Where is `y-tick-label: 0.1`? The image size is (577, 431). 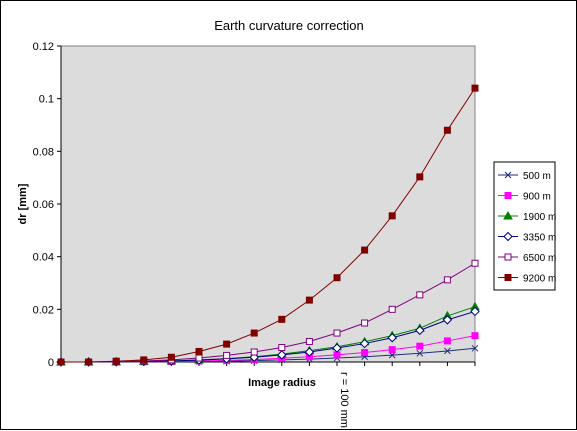
y-tick-label: 0.1 is located at coordinates (46, 100).